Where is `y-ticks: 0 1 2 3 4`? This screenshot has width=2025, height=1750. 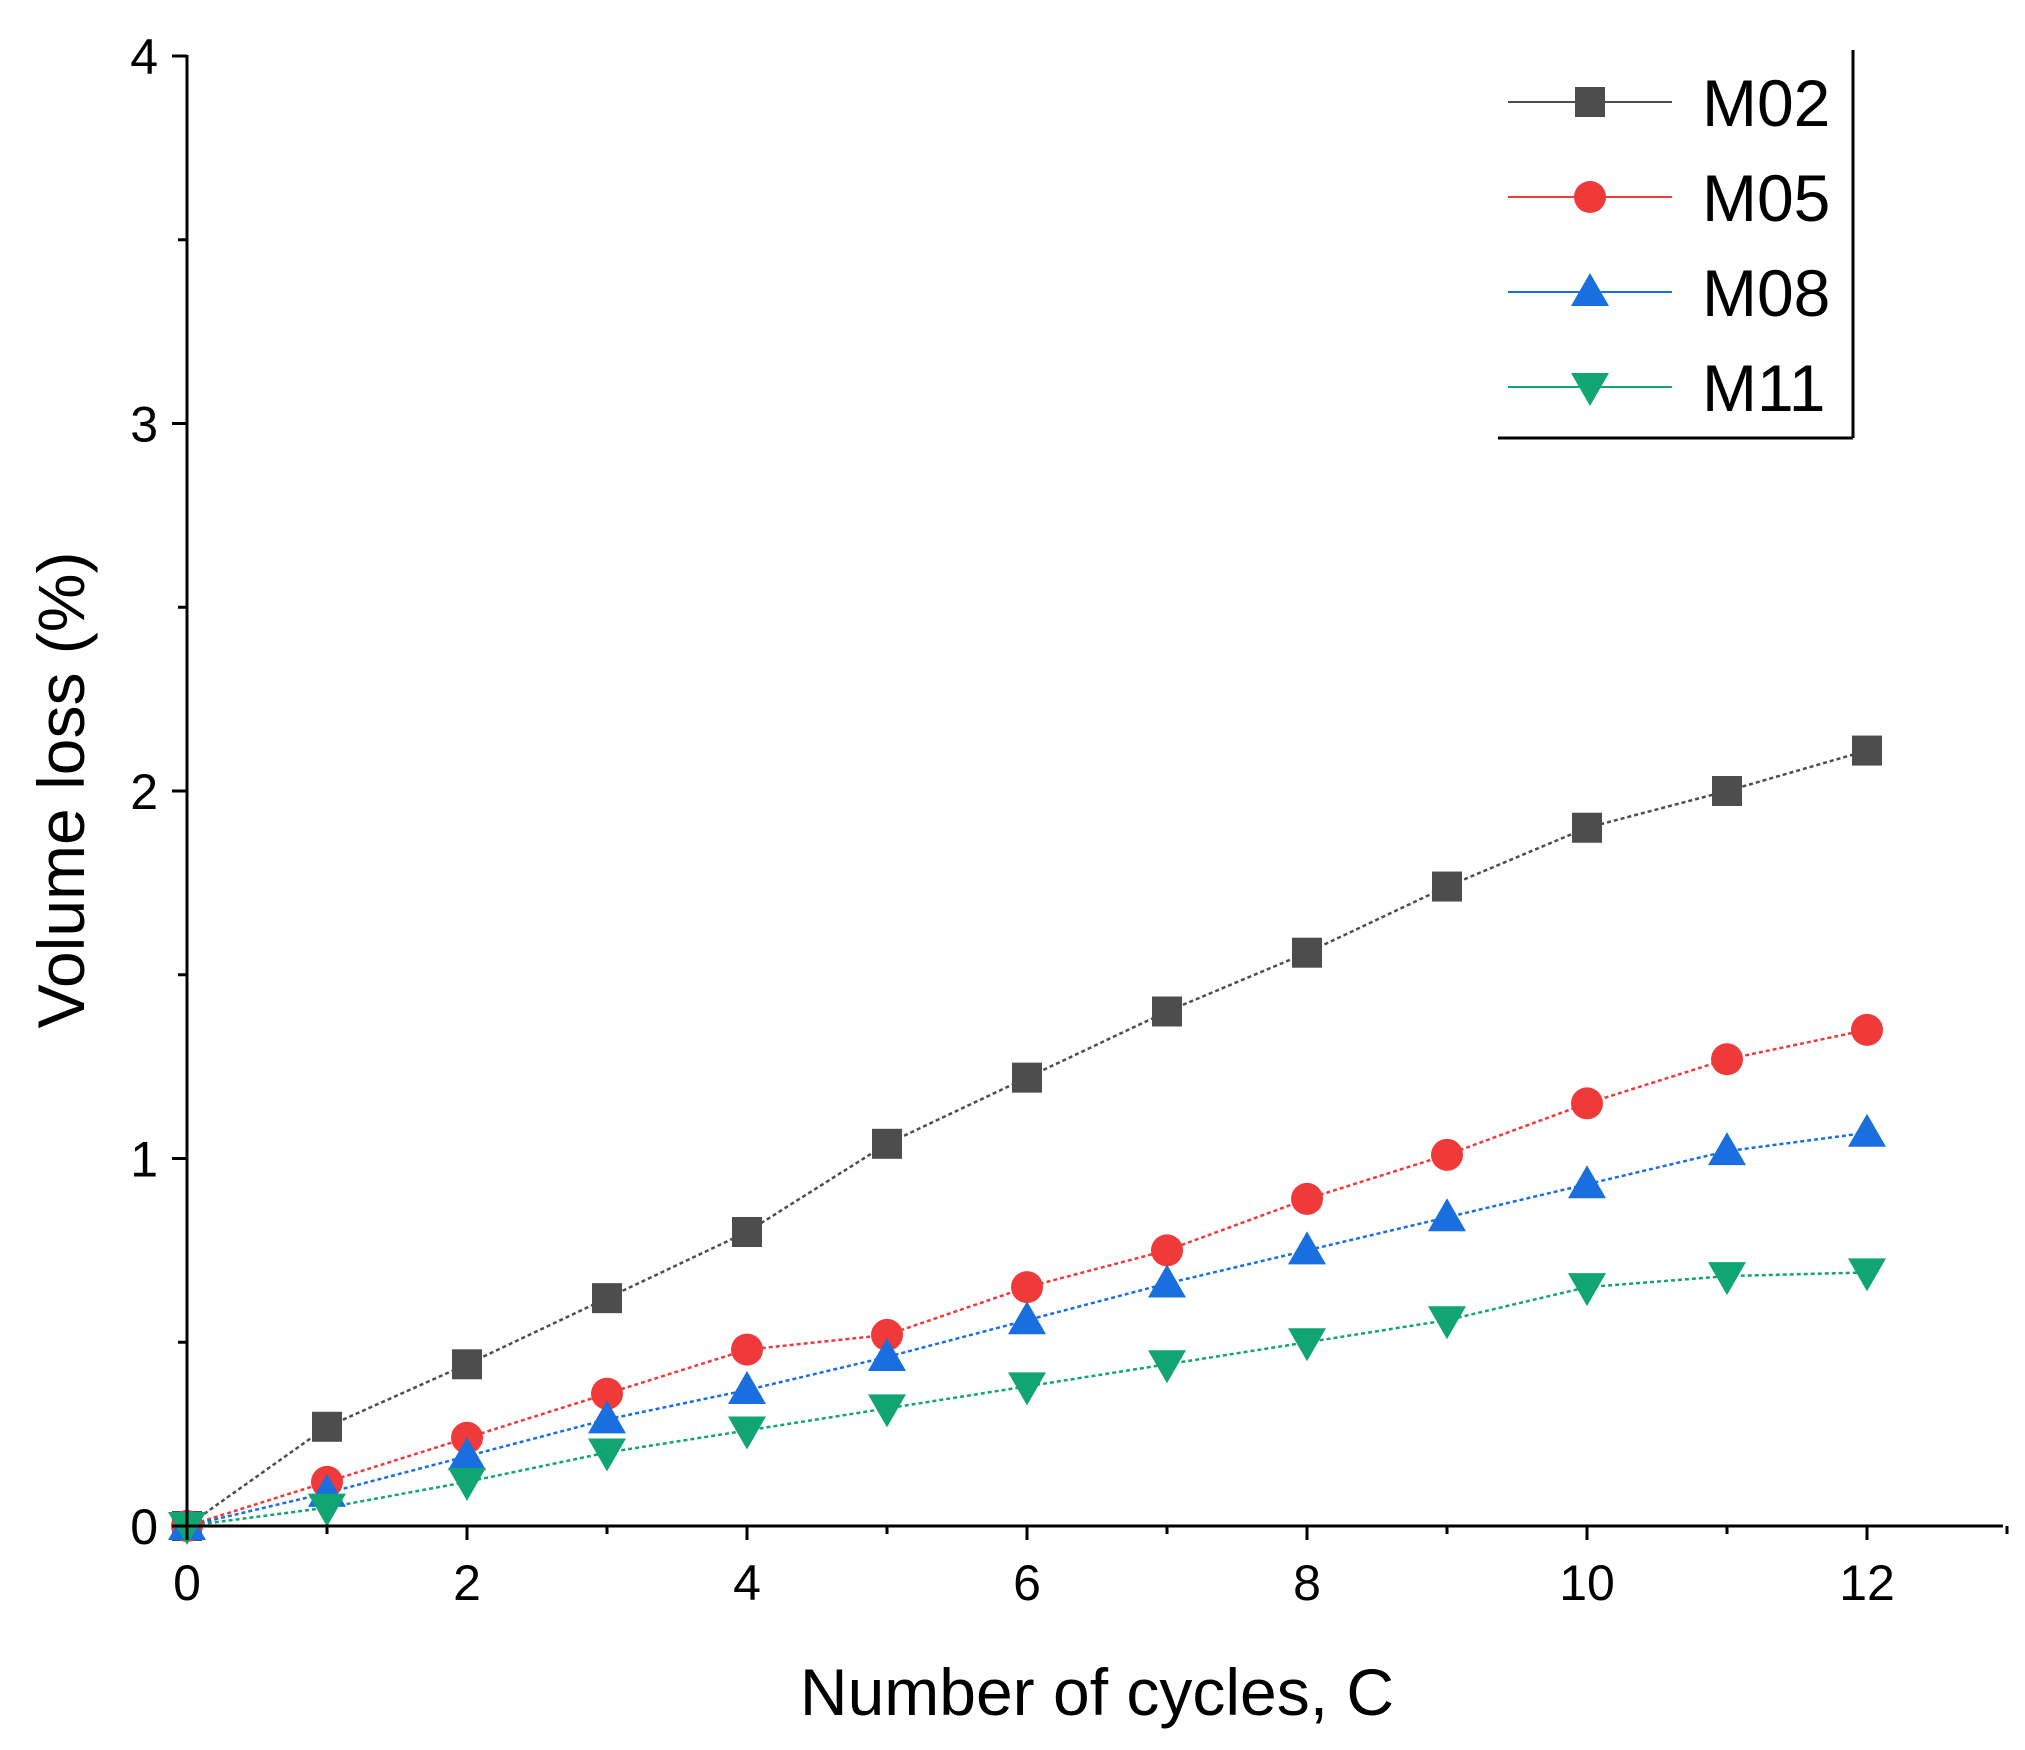
y-ticks: 0 1 2 3 4 is located at coordinates (158, 792).